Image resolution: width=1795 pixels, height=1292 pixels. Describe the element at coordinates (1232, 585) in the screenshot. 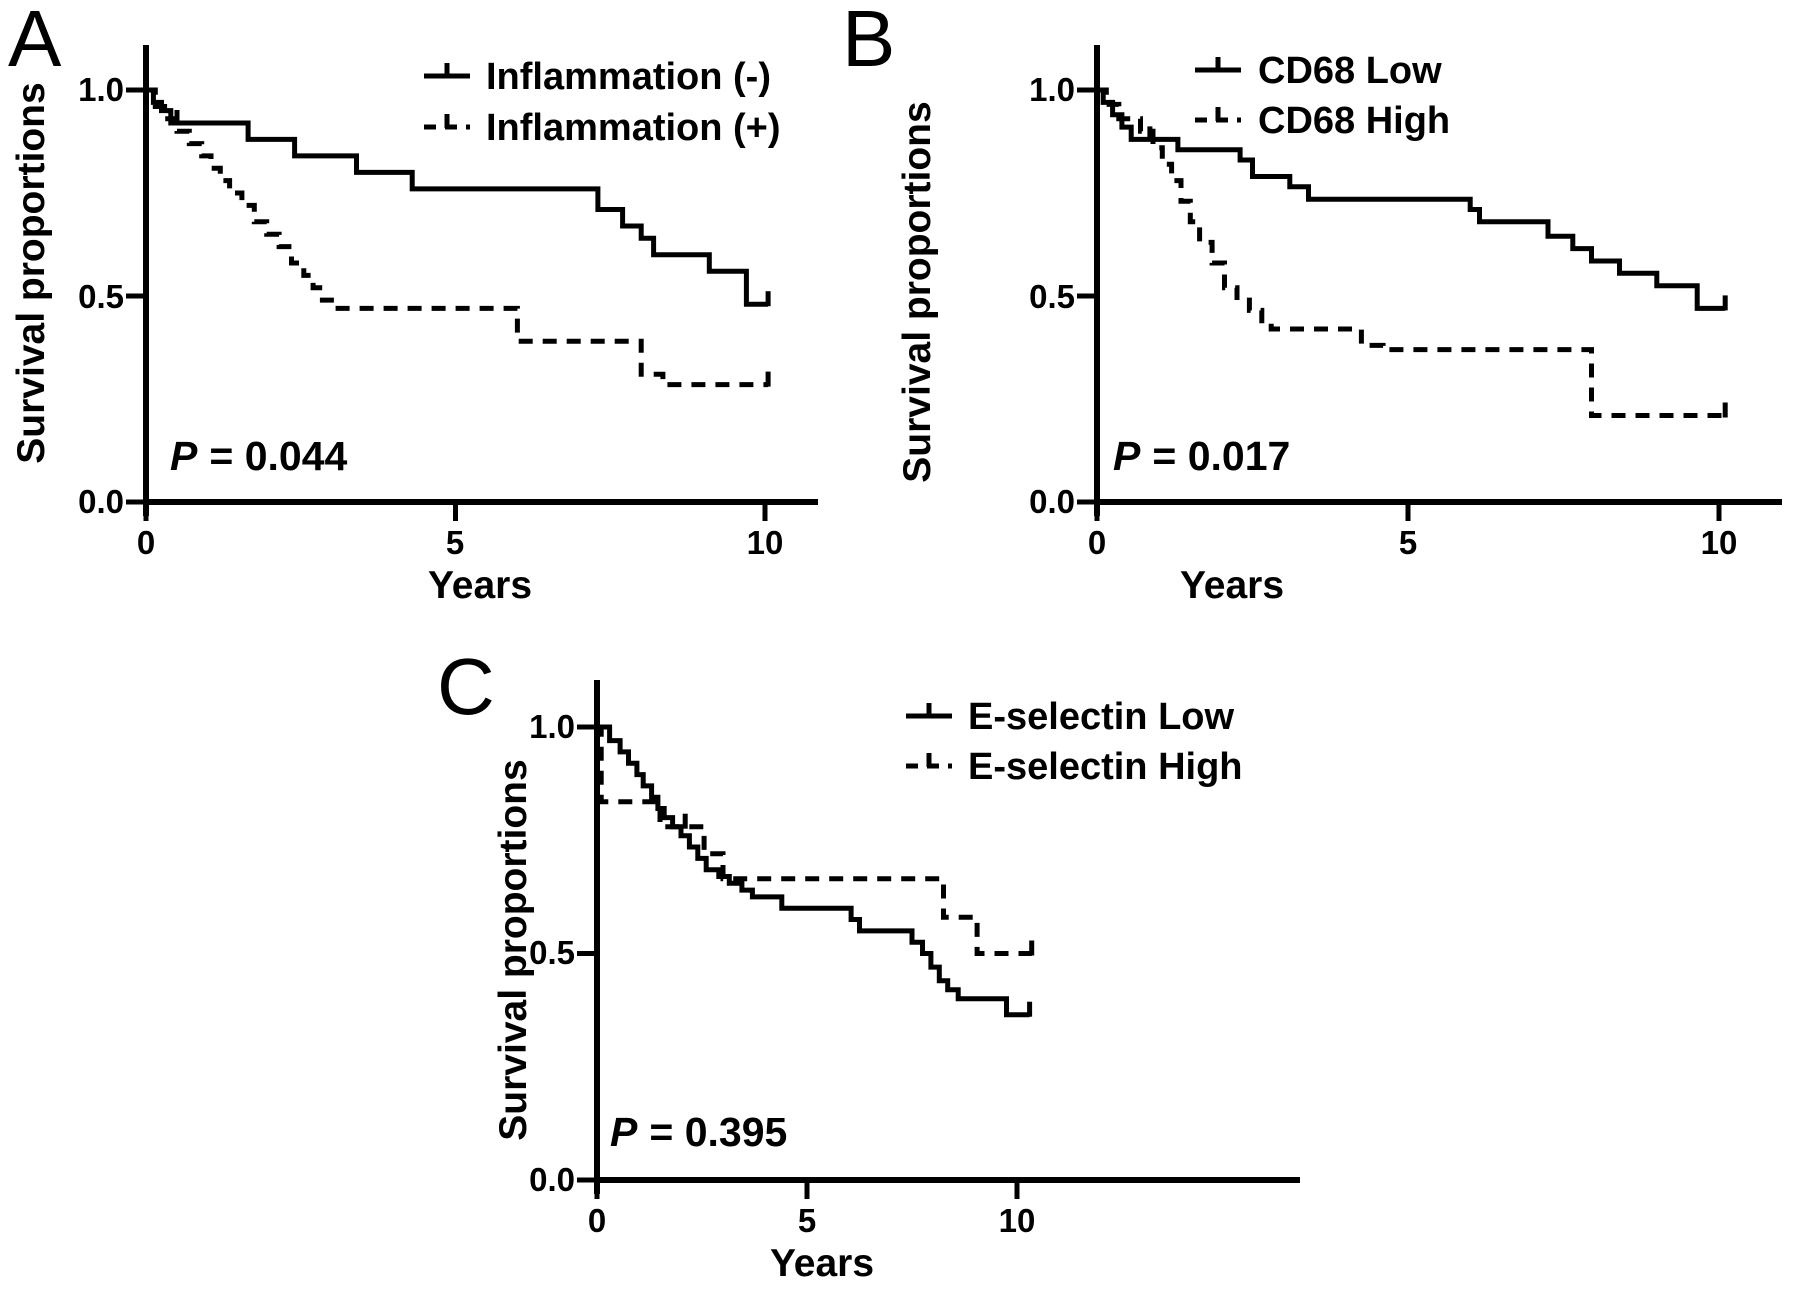

I see `panel-B-x-axis-title: Years` at that location.